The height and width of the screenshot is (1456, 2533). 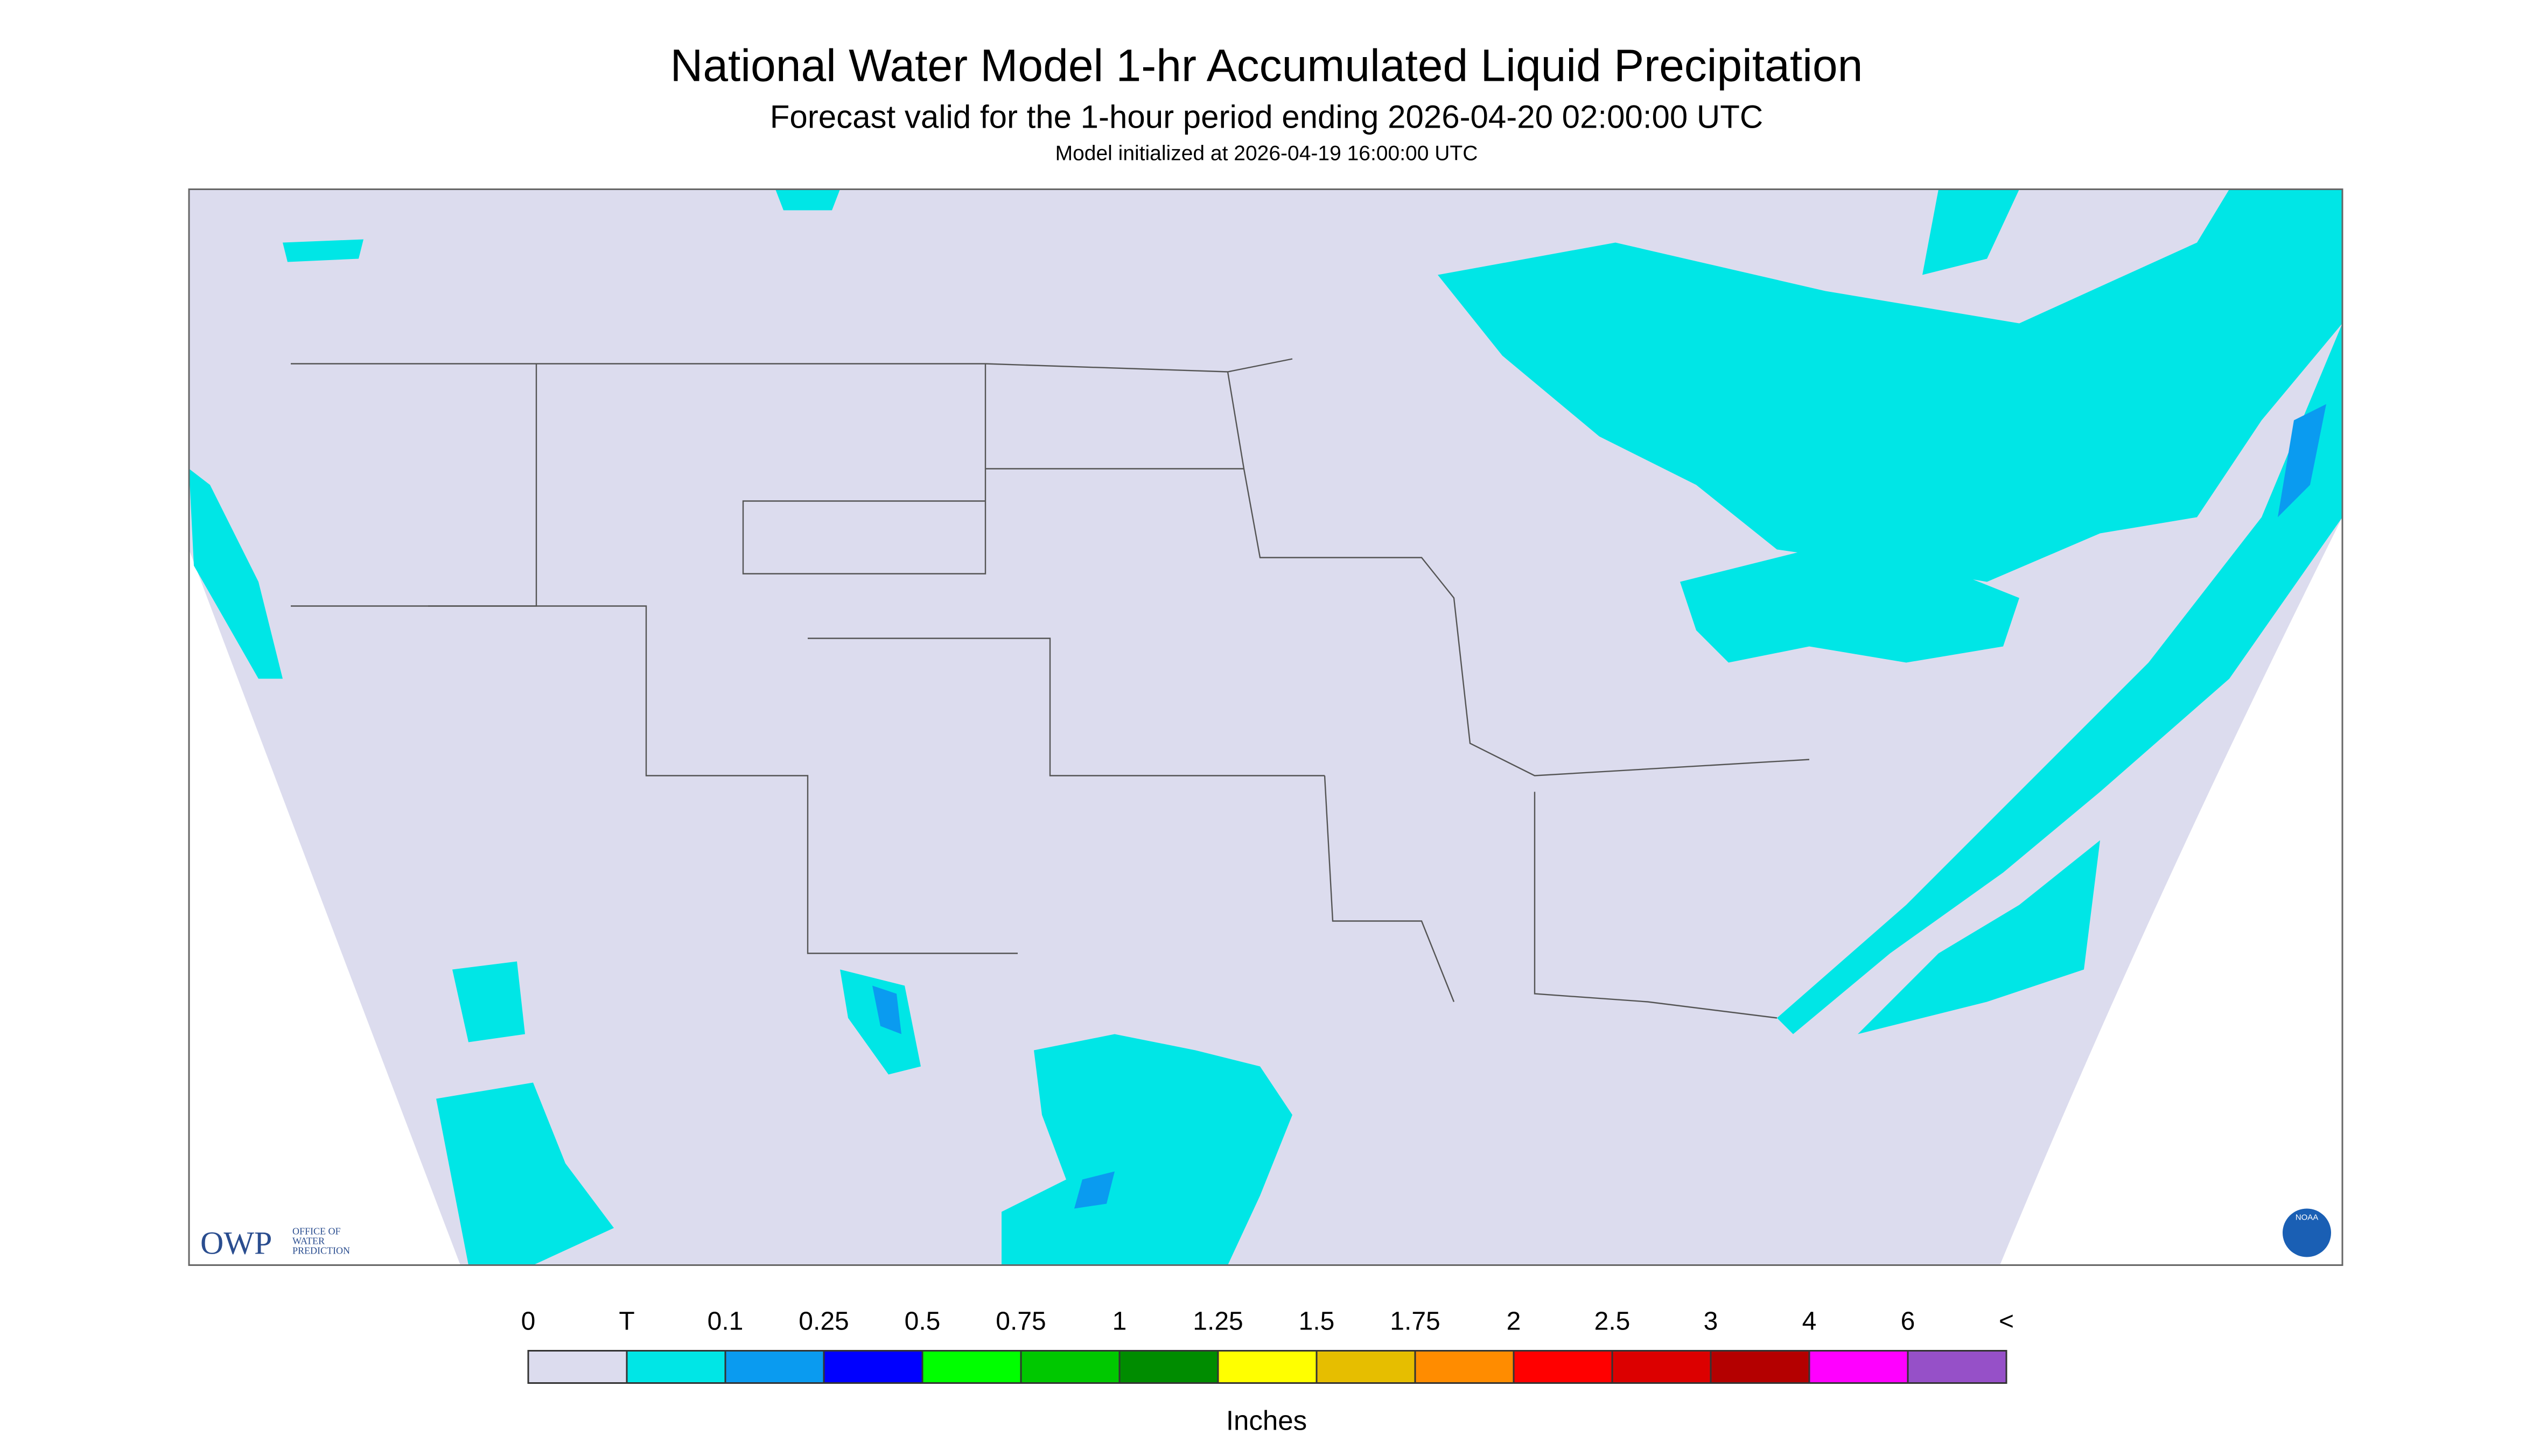 What do you see at coordinates (321, 1250) in the screenshot?
I see `owp-logo-line: PREDICTION` at bounding box center [321, 1250].